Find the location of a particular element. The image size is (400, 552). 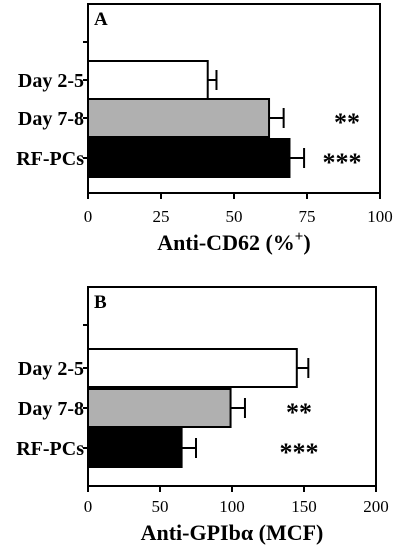

x-axis-label: Anti-CD62 (%+) is located at coordinates (233, 242).